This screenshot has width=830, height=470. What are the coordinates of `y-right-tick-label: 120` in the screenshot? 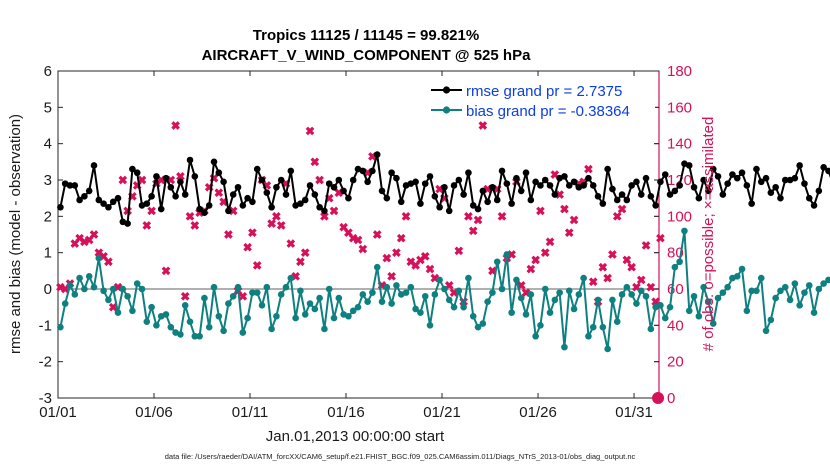 It's located at (679, 180).